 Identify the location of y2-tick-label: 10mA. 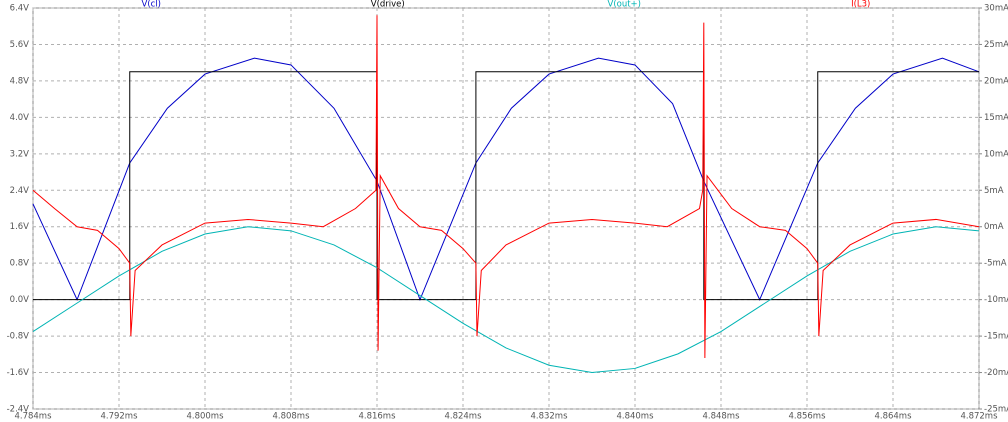
(996, 154).